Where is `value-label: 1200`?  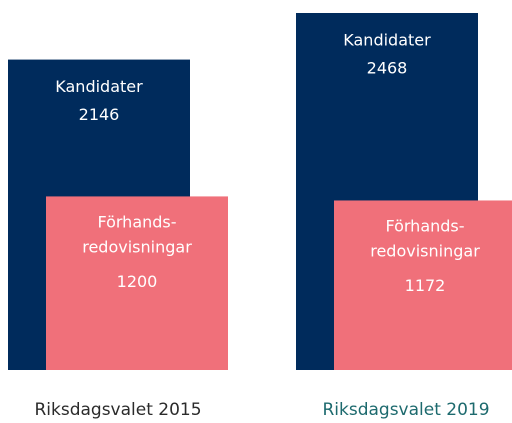 value-label: 1200 is located at coordinates (137, 281).